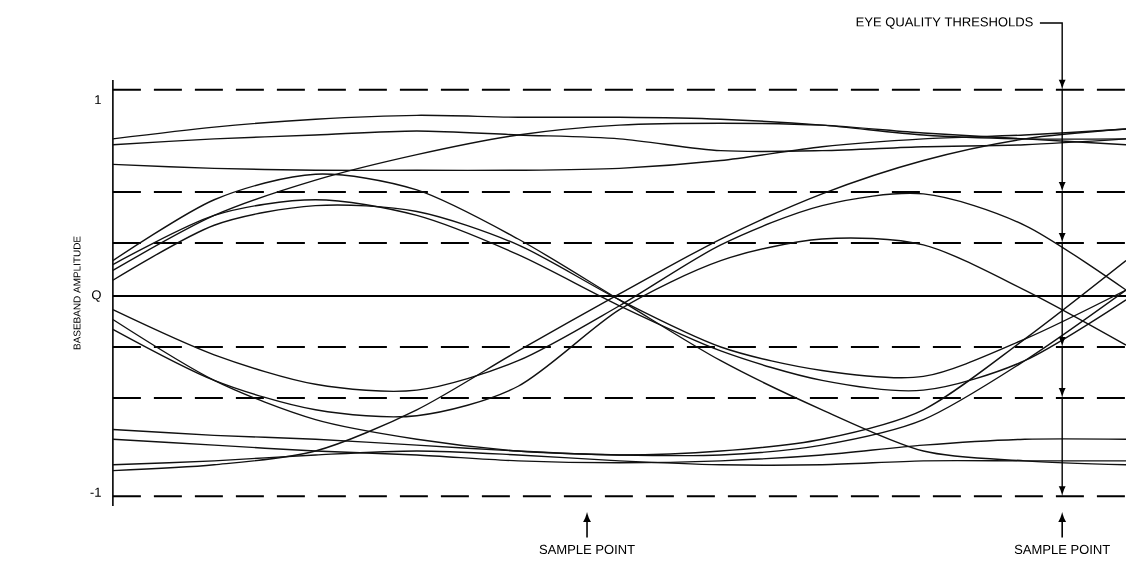  What do you see at coordinates (77, 293) in the screenshot?
I see `y-axis-title: BASEBAND AMPLITUDE` at bounding box center [77, 293].